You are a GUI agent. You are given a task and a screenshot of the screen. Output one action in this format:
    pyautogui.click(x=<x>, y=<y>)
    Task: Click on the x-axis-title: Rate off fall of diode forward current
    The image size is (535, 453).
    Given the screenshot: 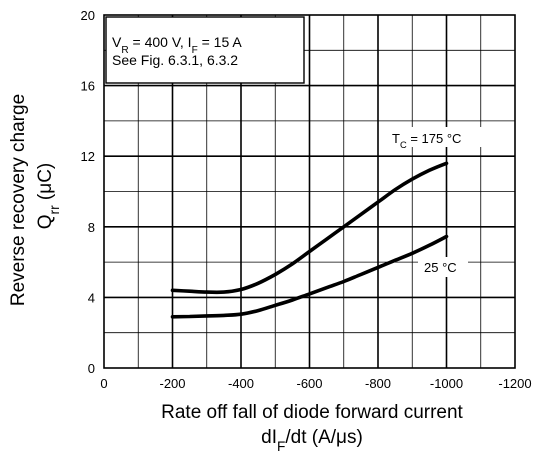 What is the action you would take?
    pyautogui.click(x=312, y=412)
    